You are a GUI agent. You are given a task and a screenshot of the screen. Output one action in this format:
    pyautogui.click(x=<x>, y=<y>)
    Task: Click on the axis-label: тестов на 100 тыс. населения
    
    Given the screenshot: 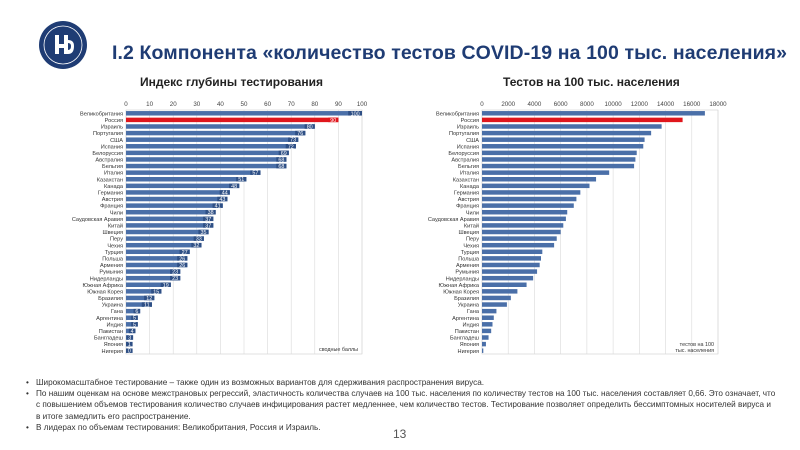 What is the action you would take?
    pyautogui.click(x=694, y=348)
    